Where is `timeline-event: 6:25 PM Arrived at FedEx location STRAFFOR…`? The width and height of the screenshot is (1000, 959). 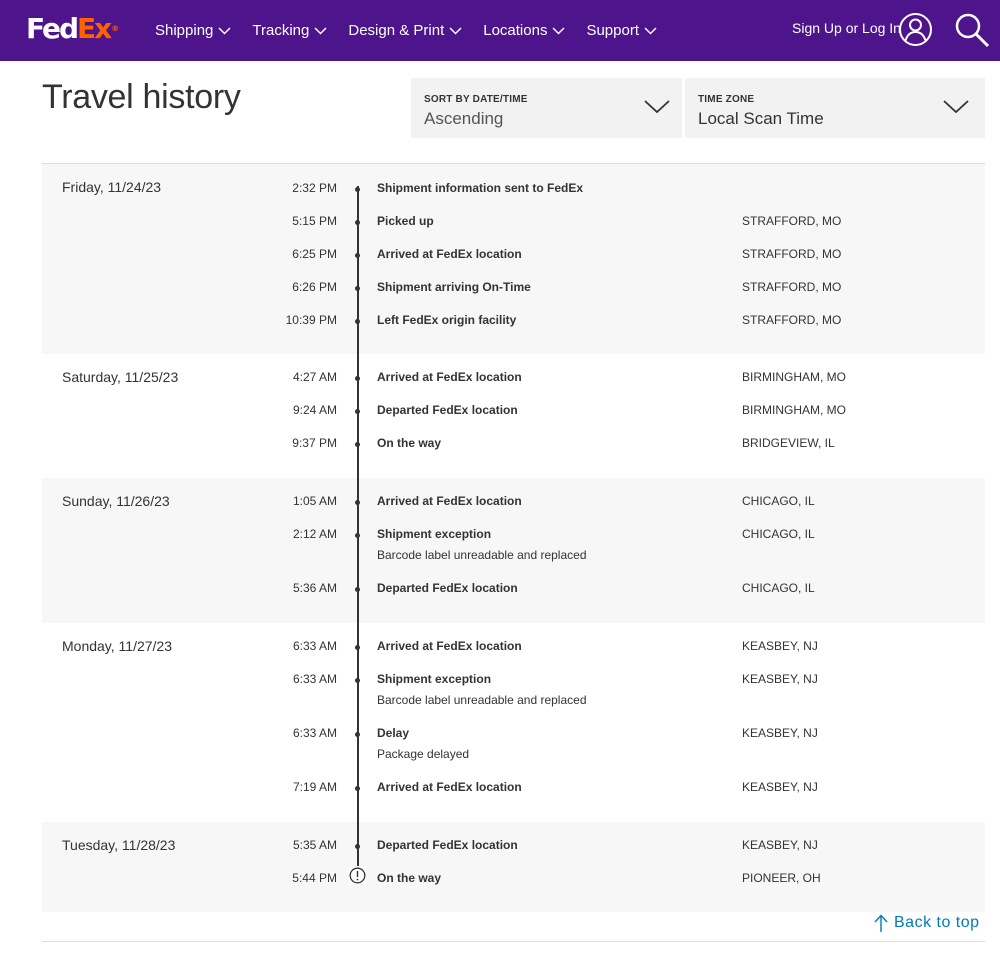
timeline-event: 6:25 PM Arrived at FedEx location STRAFFOR… is located at coordinates (513, 257).